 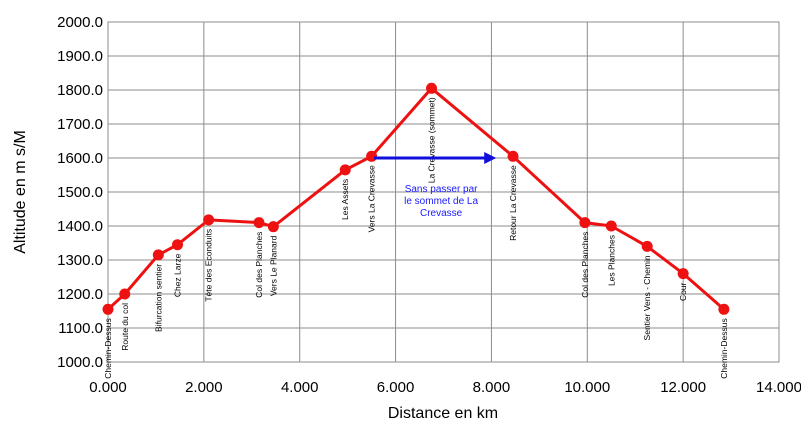 What do you see at coordinates (80, 362) in the screenshot?
I see `y-tick-label: 1000.0` at bounding box center [80, 362].